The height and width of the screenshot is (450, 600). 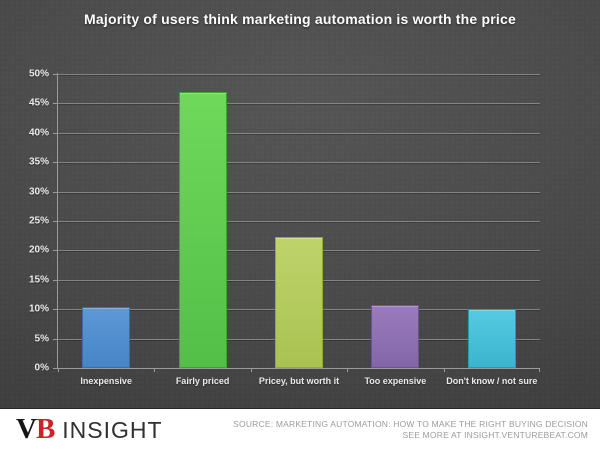 What do you see at coordinates (299, 302) in the screenshot?
I see `bar-pricey-but-worth-it` at bounding box center [299, 302].